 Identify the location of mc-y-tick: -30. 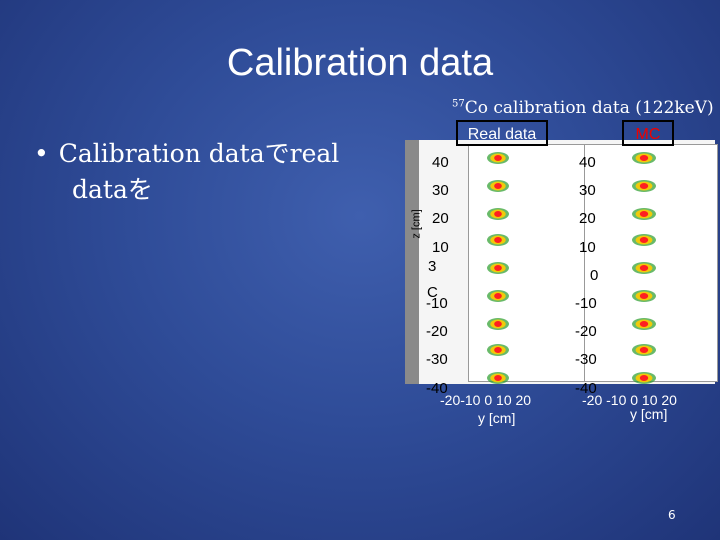
(586, 360).